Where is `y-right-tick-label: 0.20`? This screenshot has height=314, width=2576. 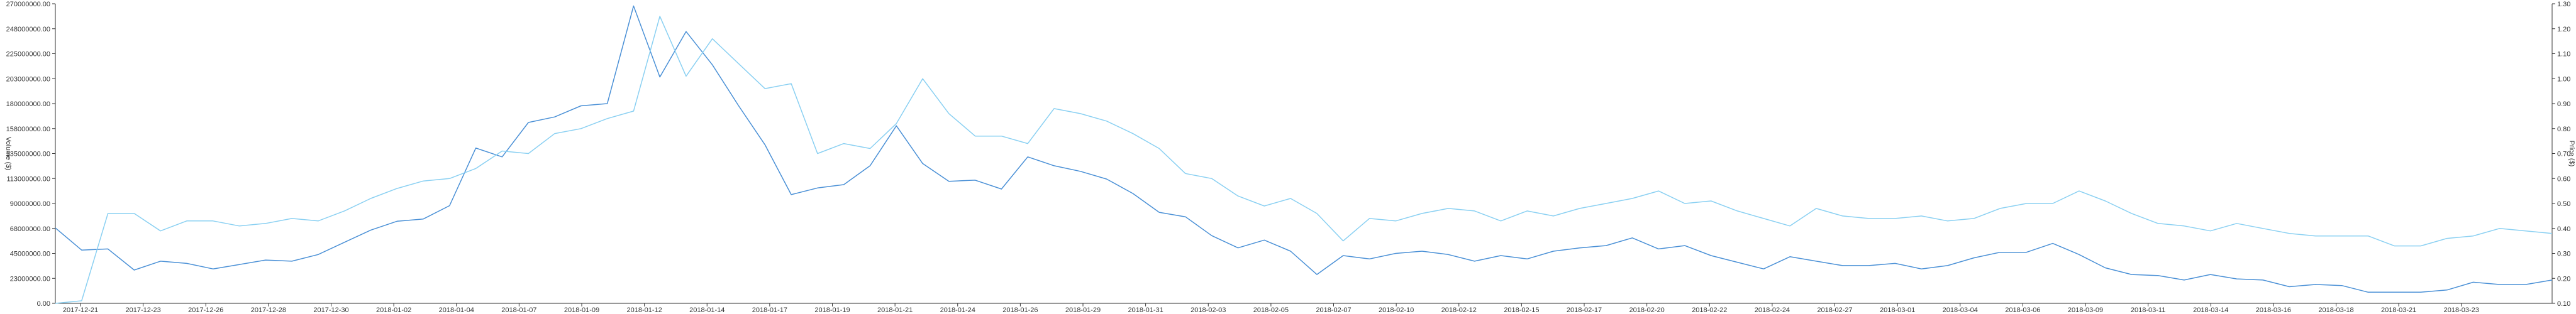 y-right-tick-label: 0.20 is located at coordinates (2563, 279).